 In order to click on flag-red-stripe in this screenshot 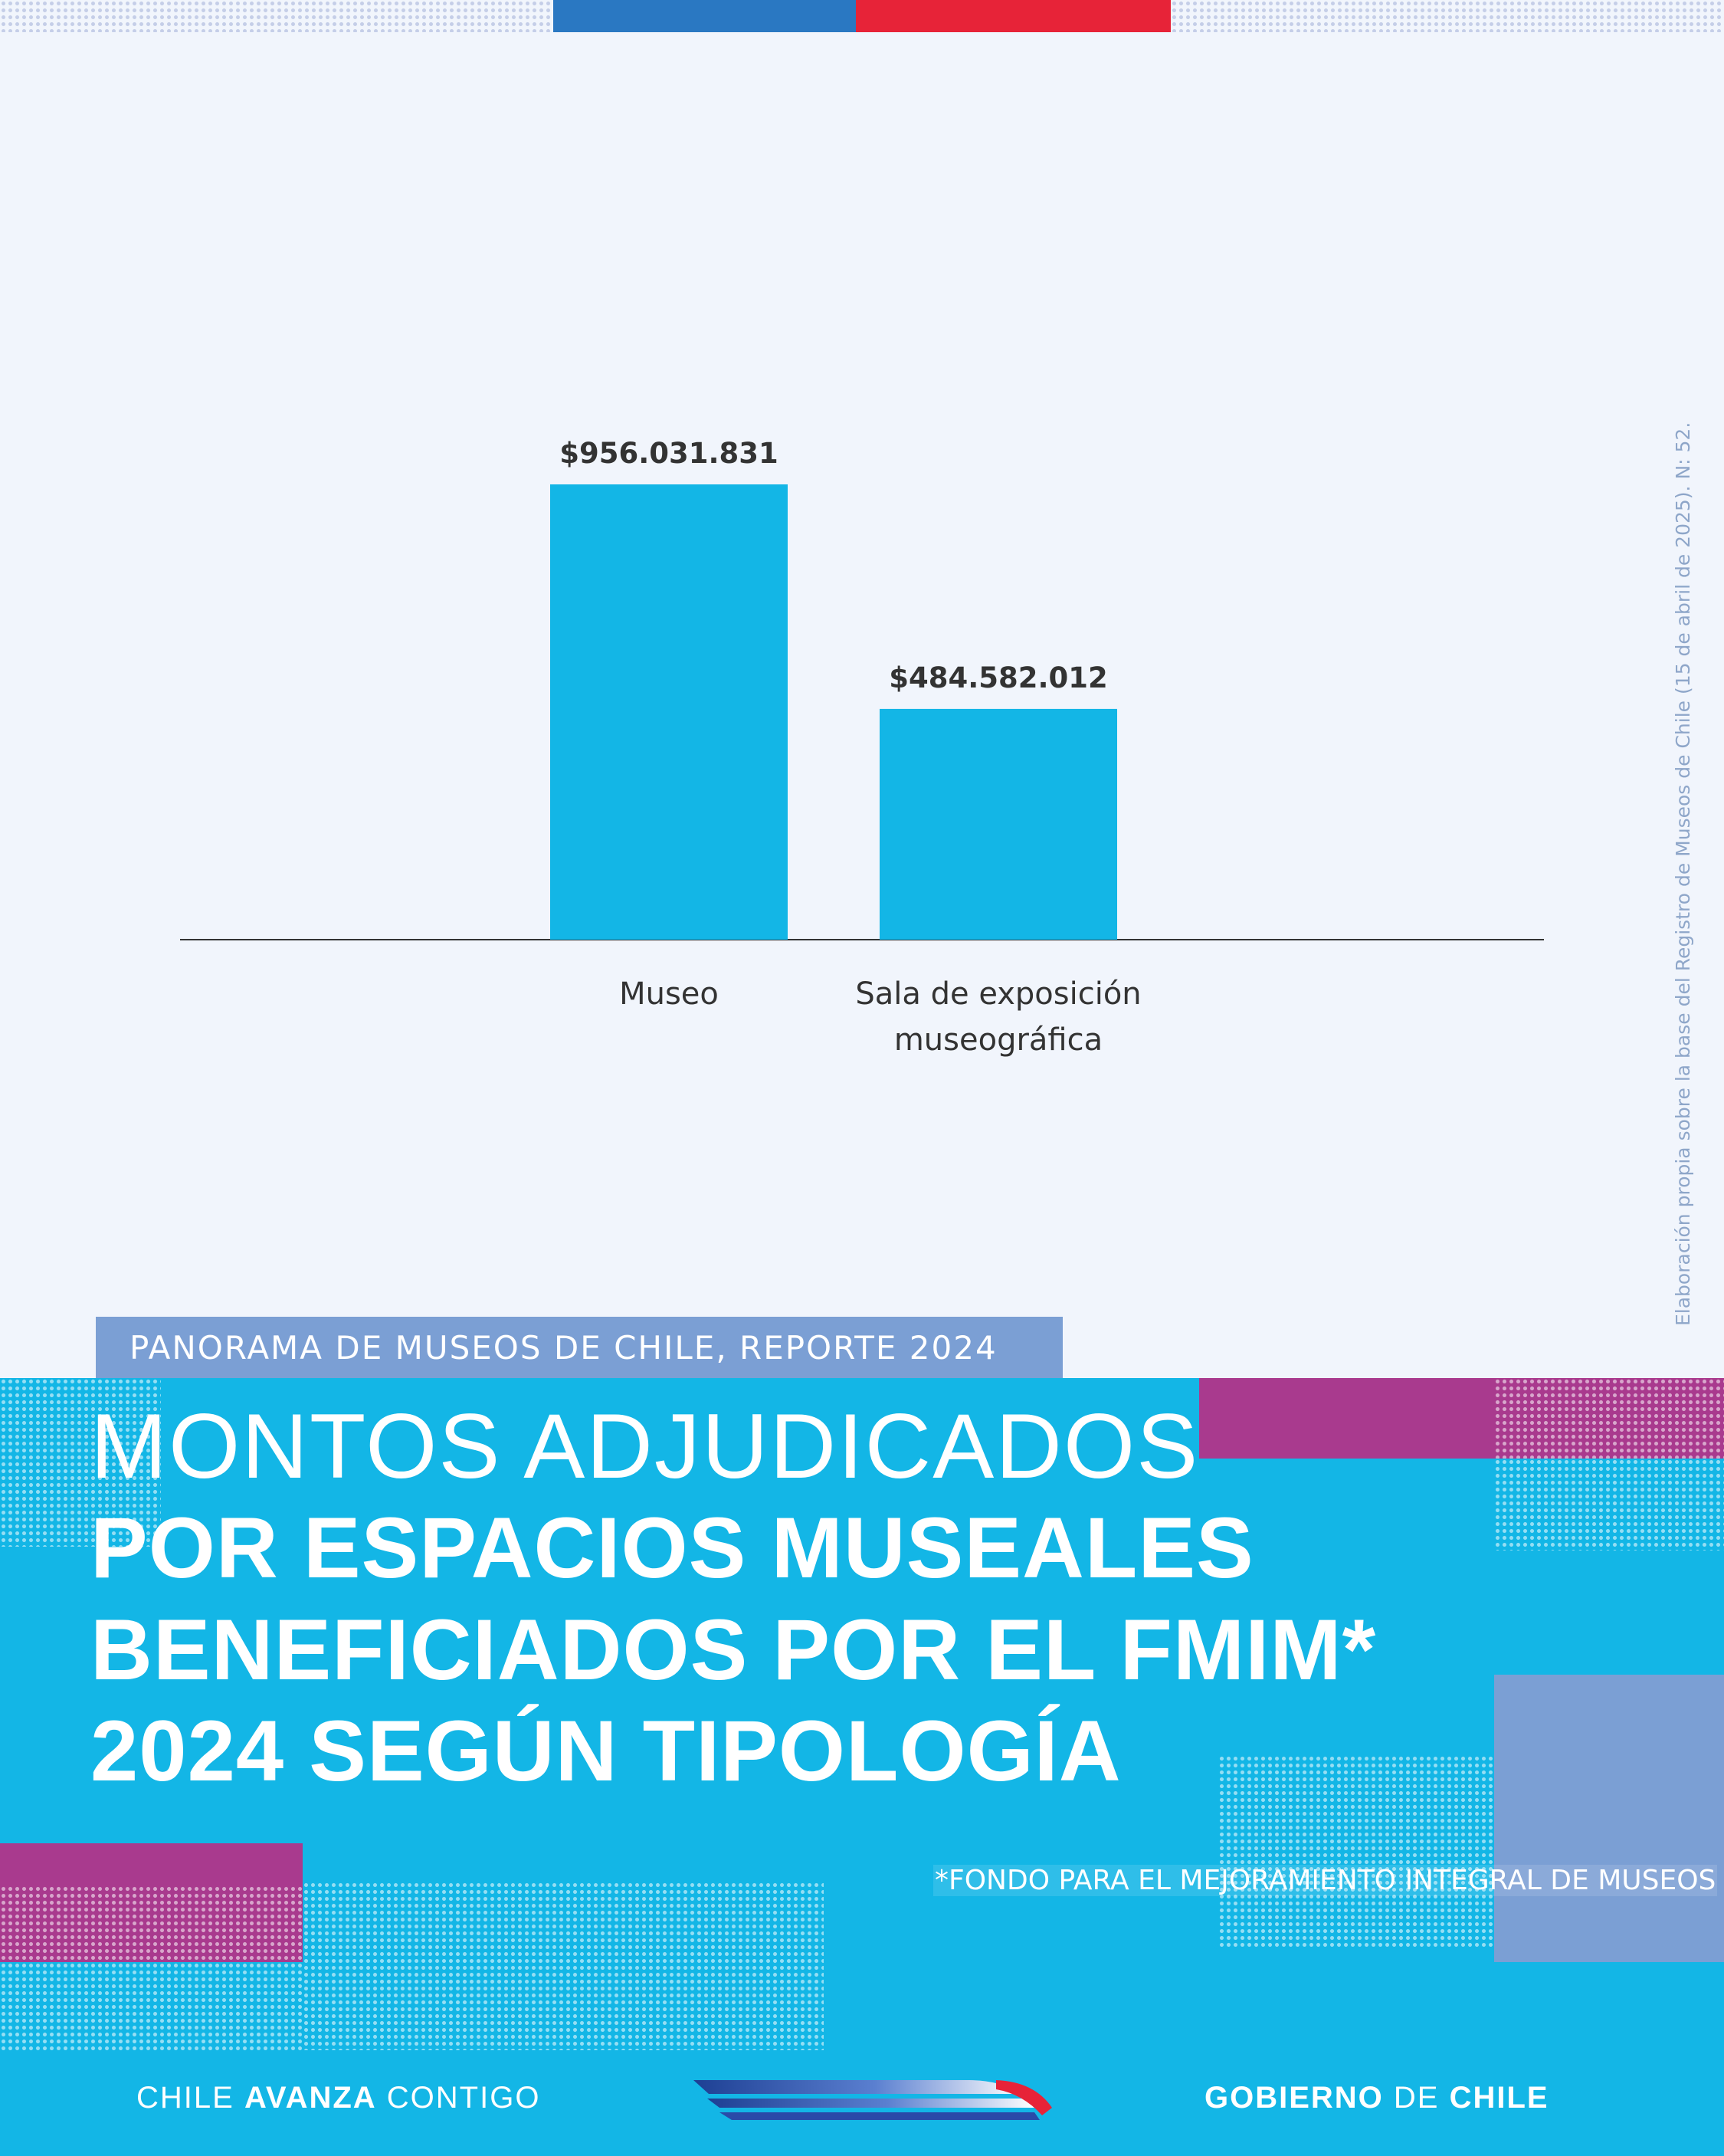, I will do `click(1013, 16)`.